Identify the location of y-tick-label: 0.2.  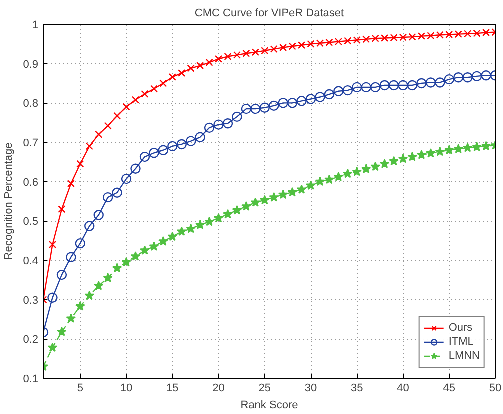
(31, 340).